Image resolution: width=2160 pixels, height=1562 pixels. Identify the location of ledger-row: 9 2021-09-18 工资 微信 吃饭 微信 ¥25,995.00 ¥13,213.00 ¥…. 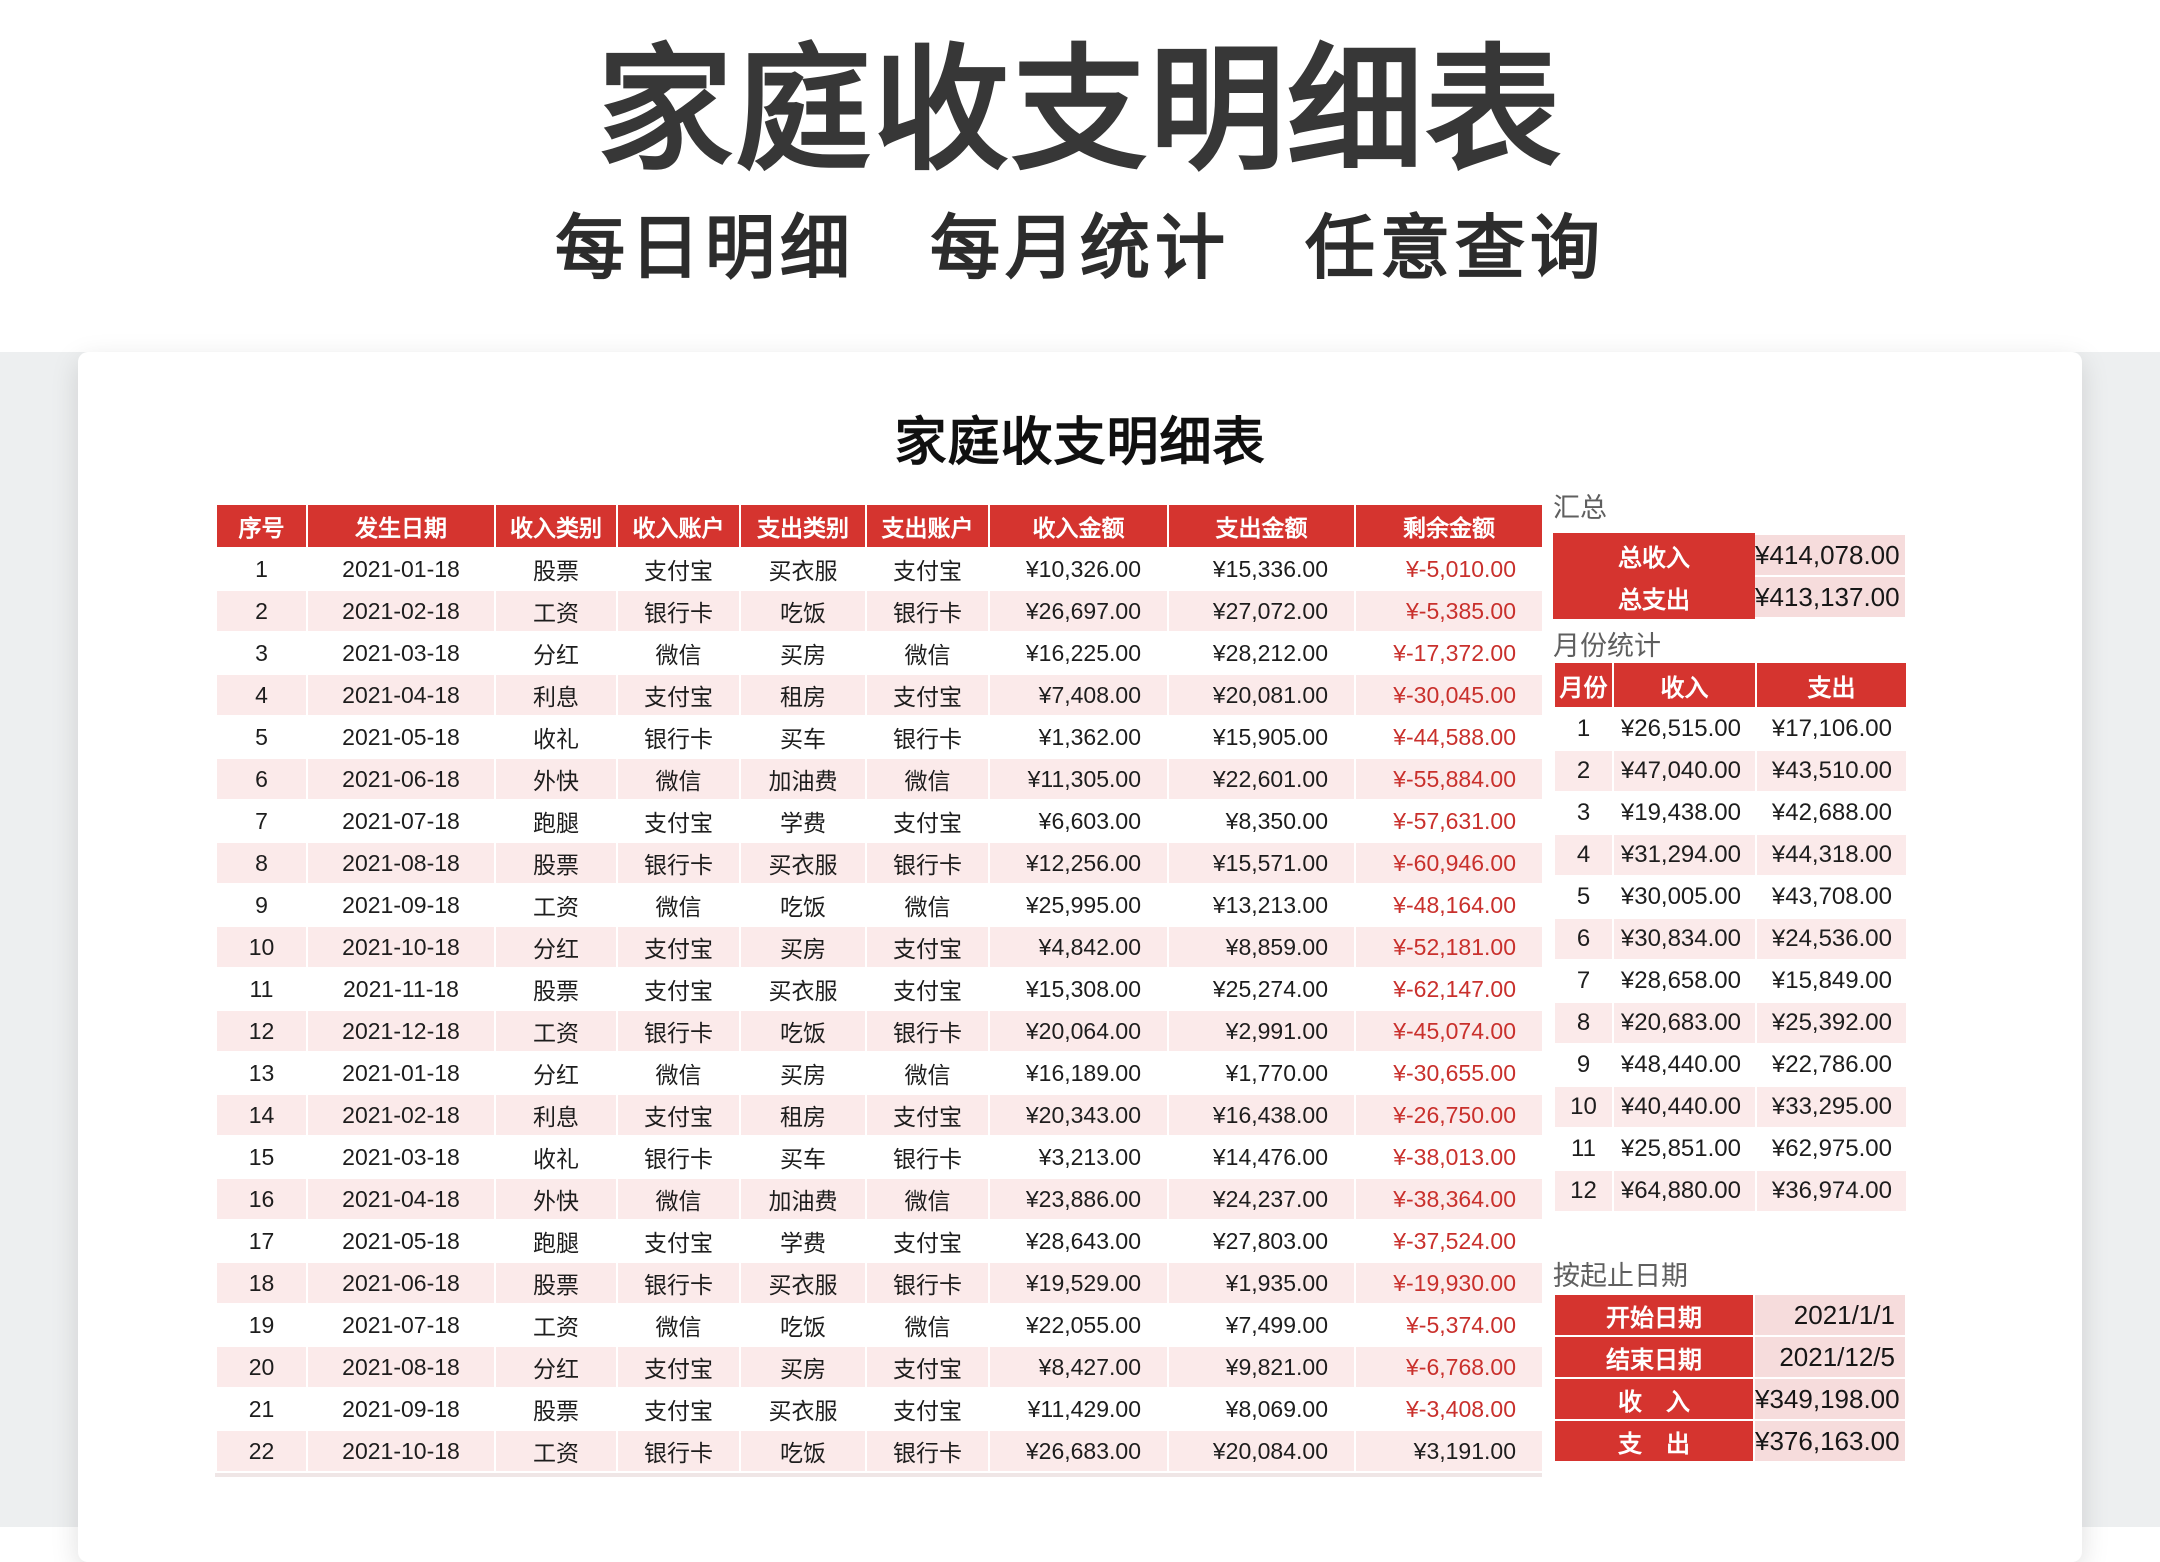
(879, 905).